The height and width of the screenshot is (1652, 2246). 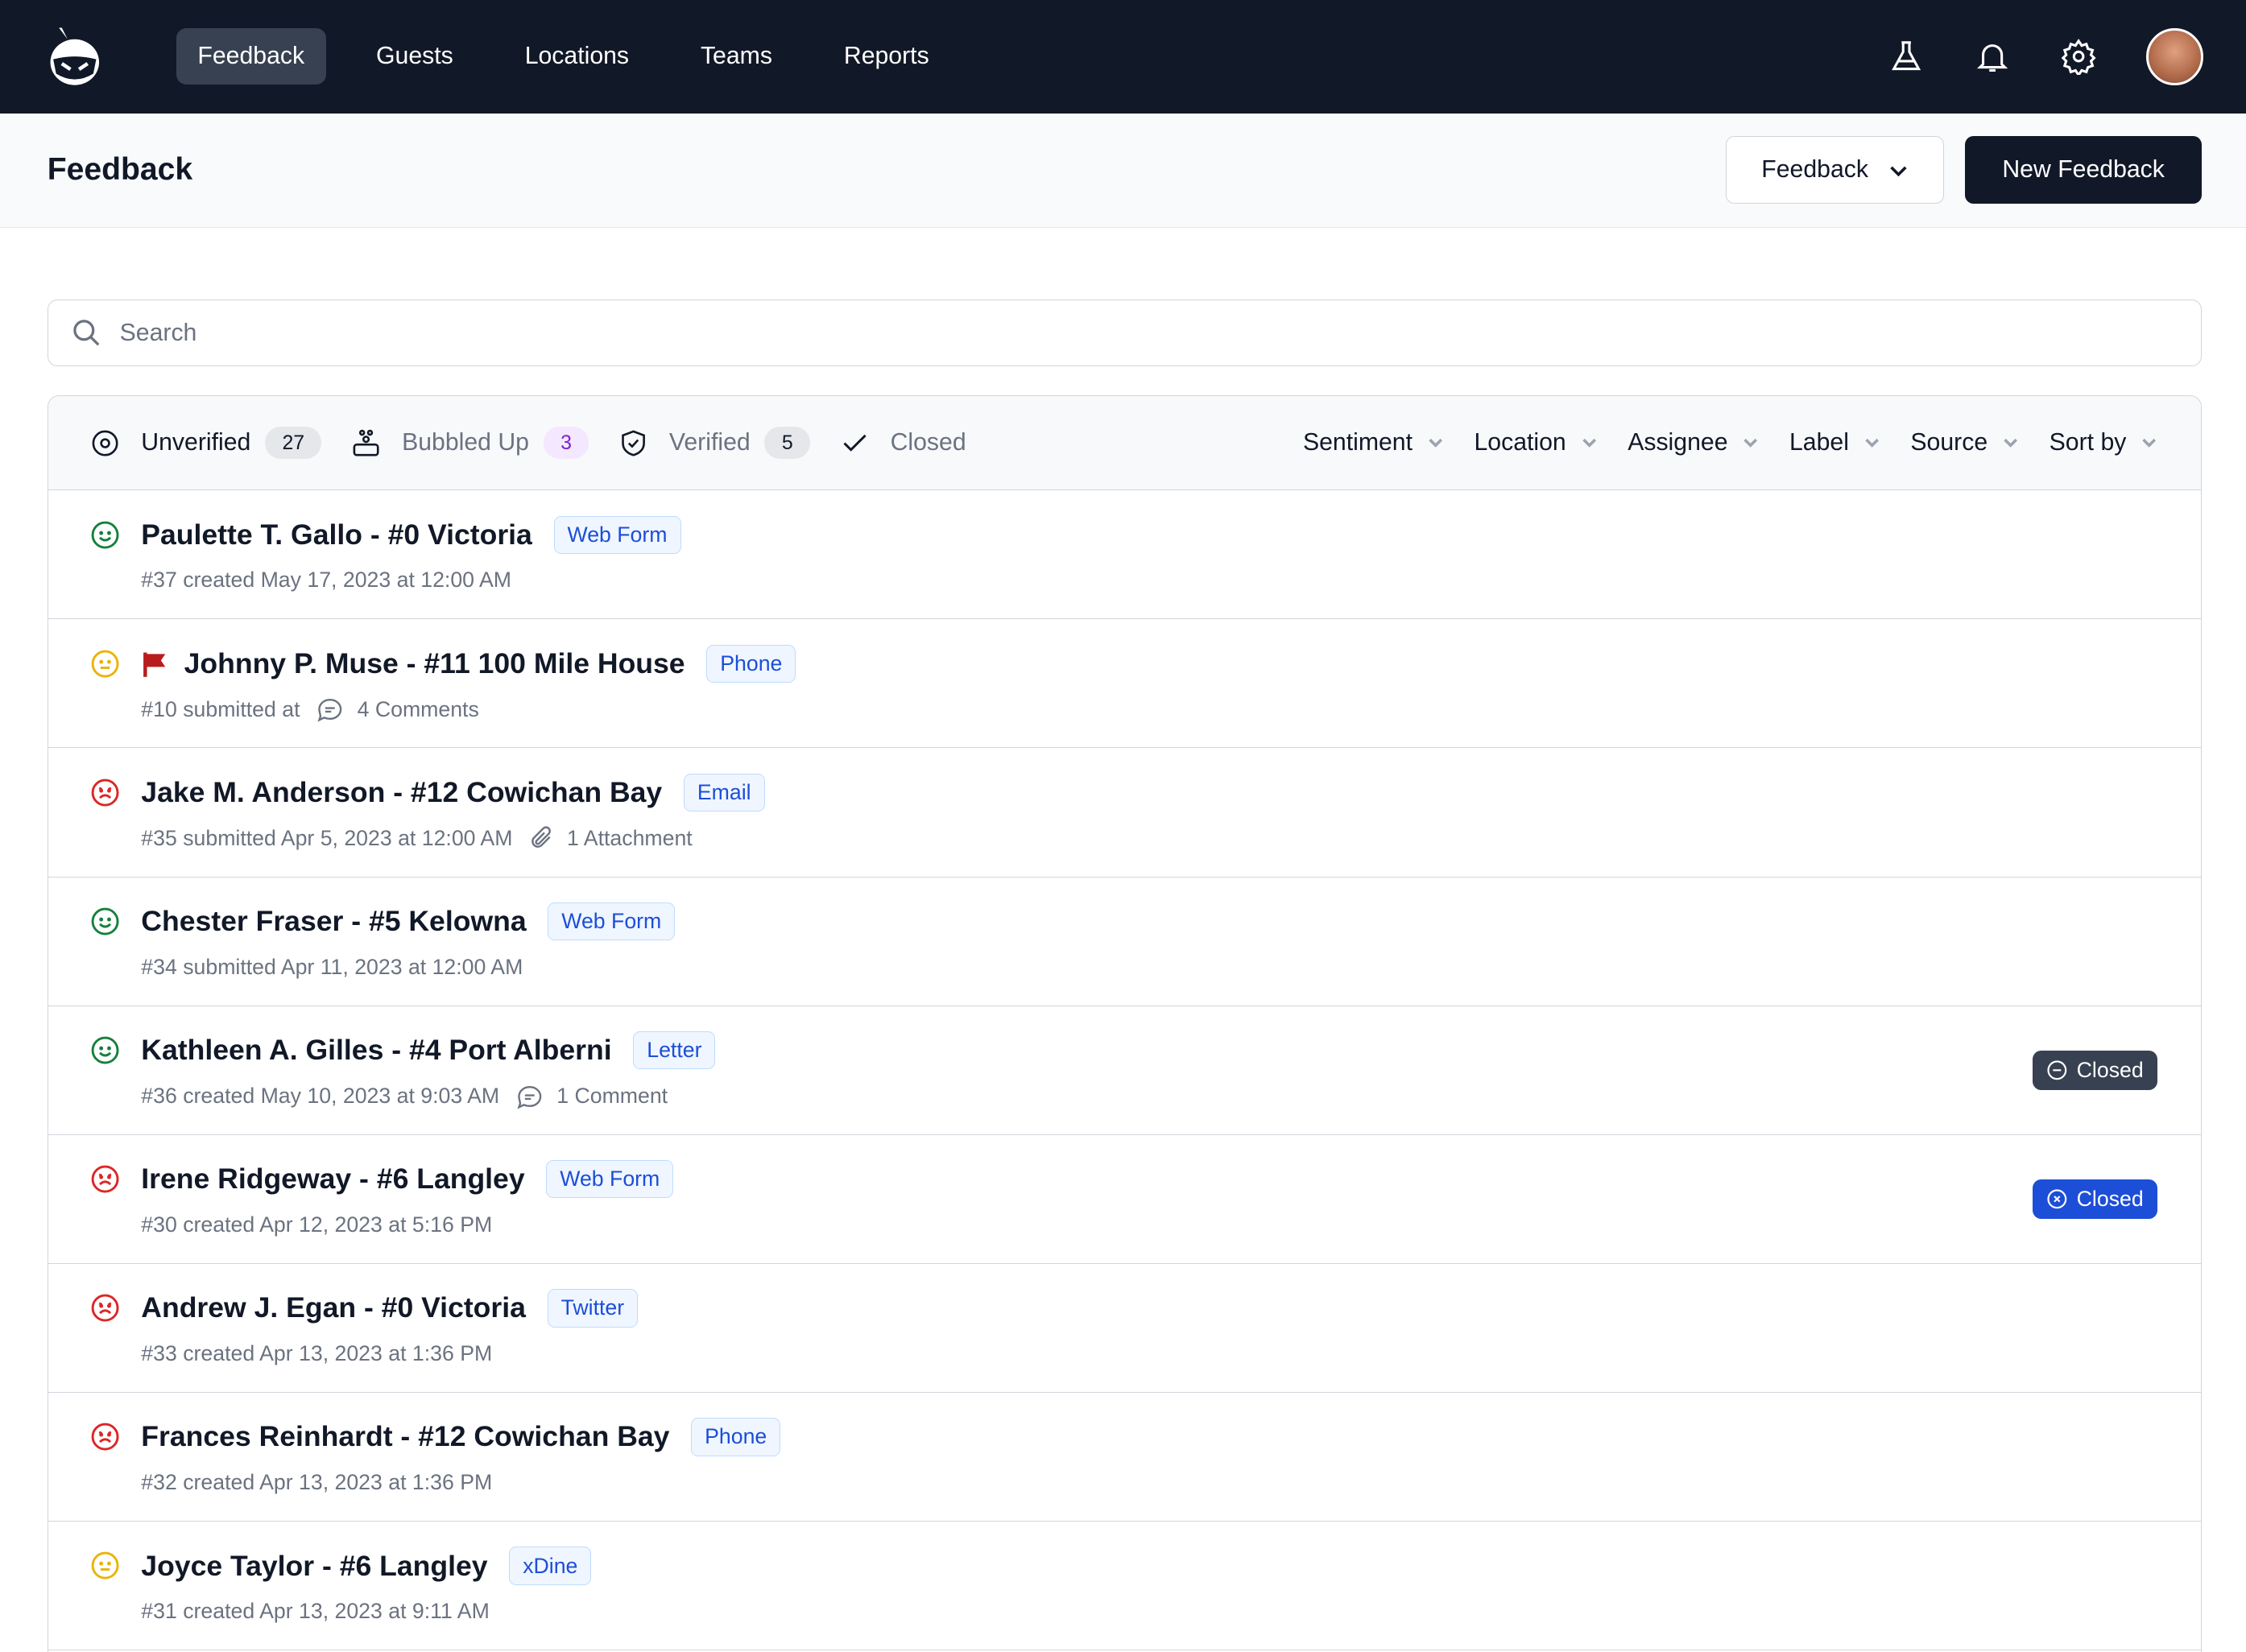 I want to click on tab-verified: Verified 5, so click(x=714, y=443).